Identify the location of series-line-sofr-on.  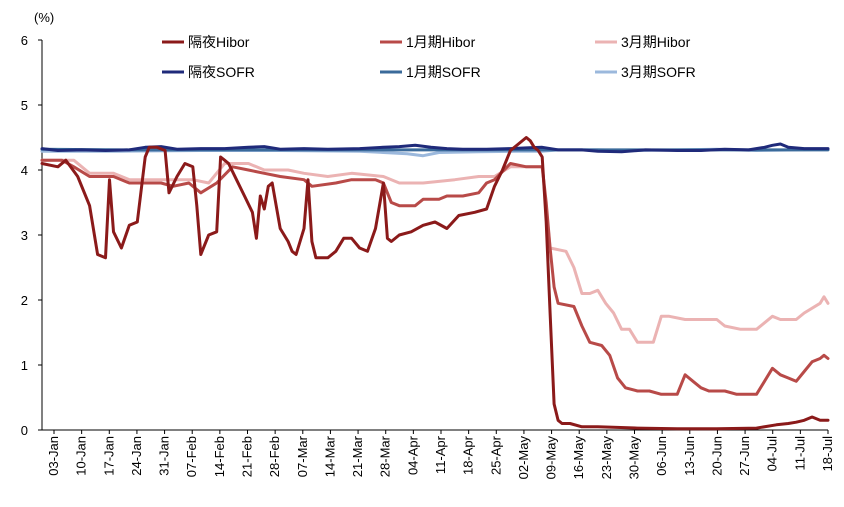
(435, 148).